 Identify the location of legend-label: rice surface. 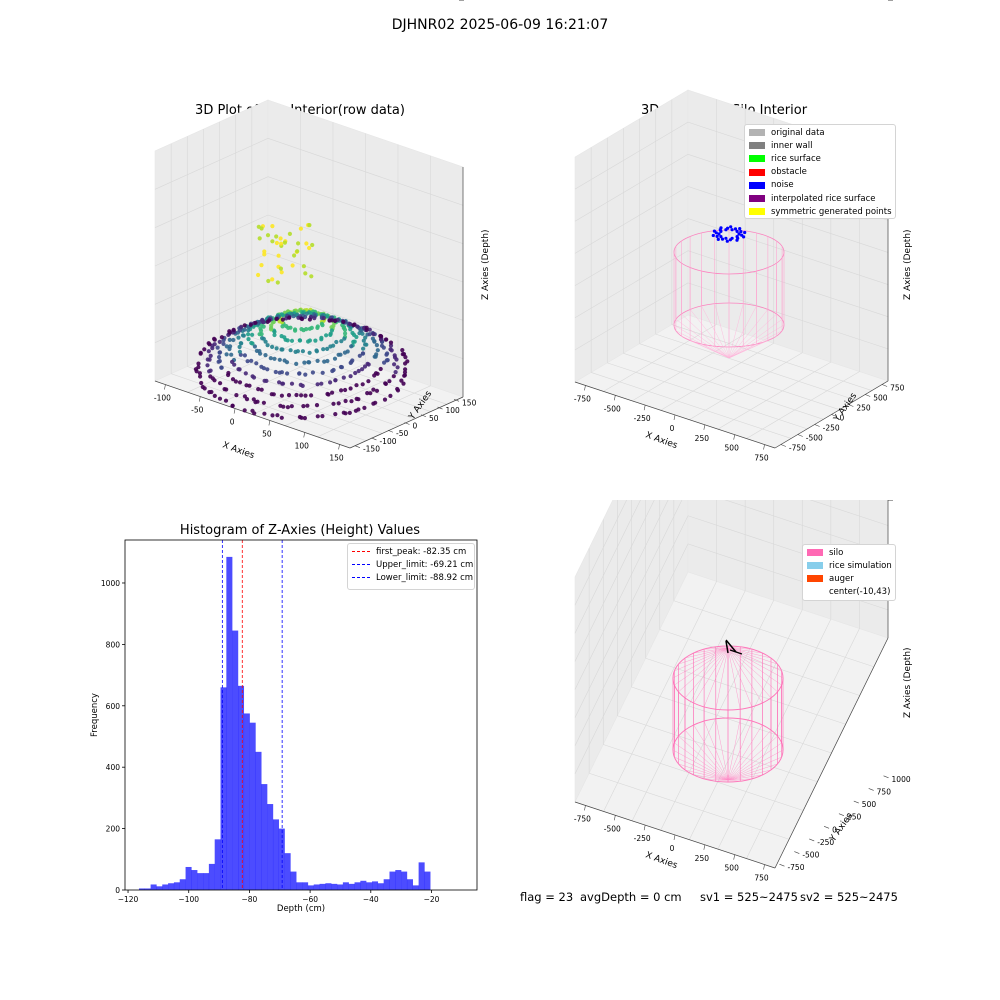
(796, 158).